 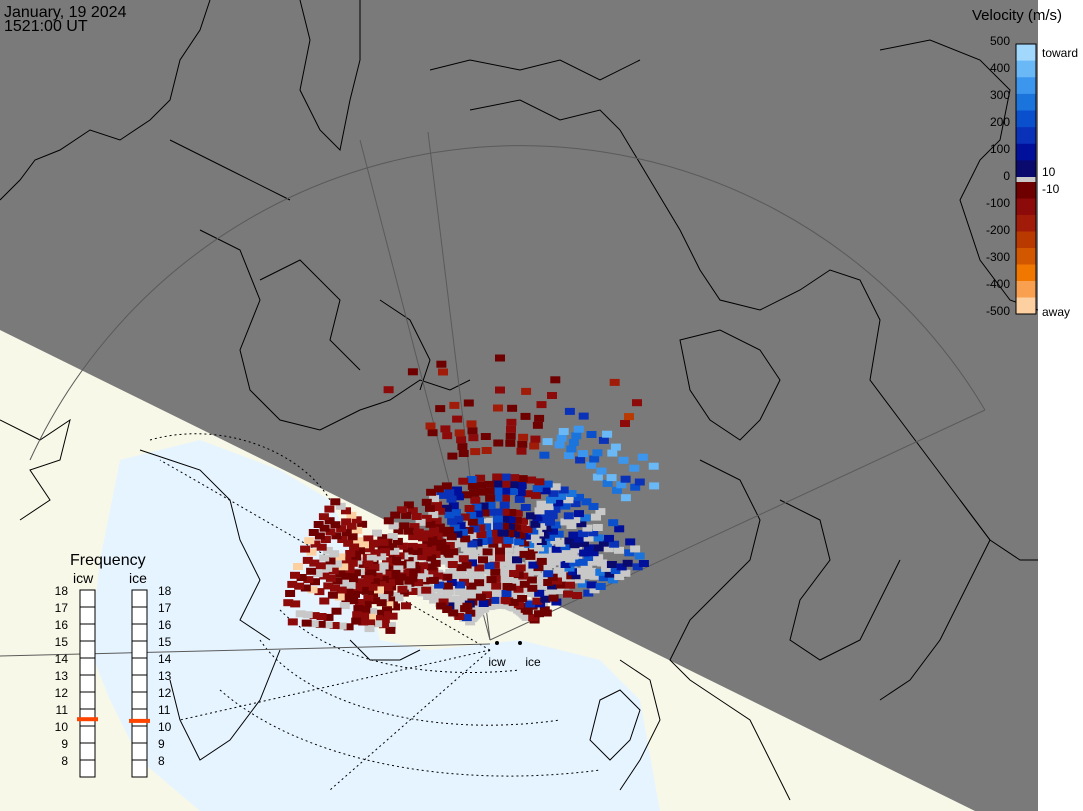 I want to click on velocity-colorbar, so click(x=1026, y=179).